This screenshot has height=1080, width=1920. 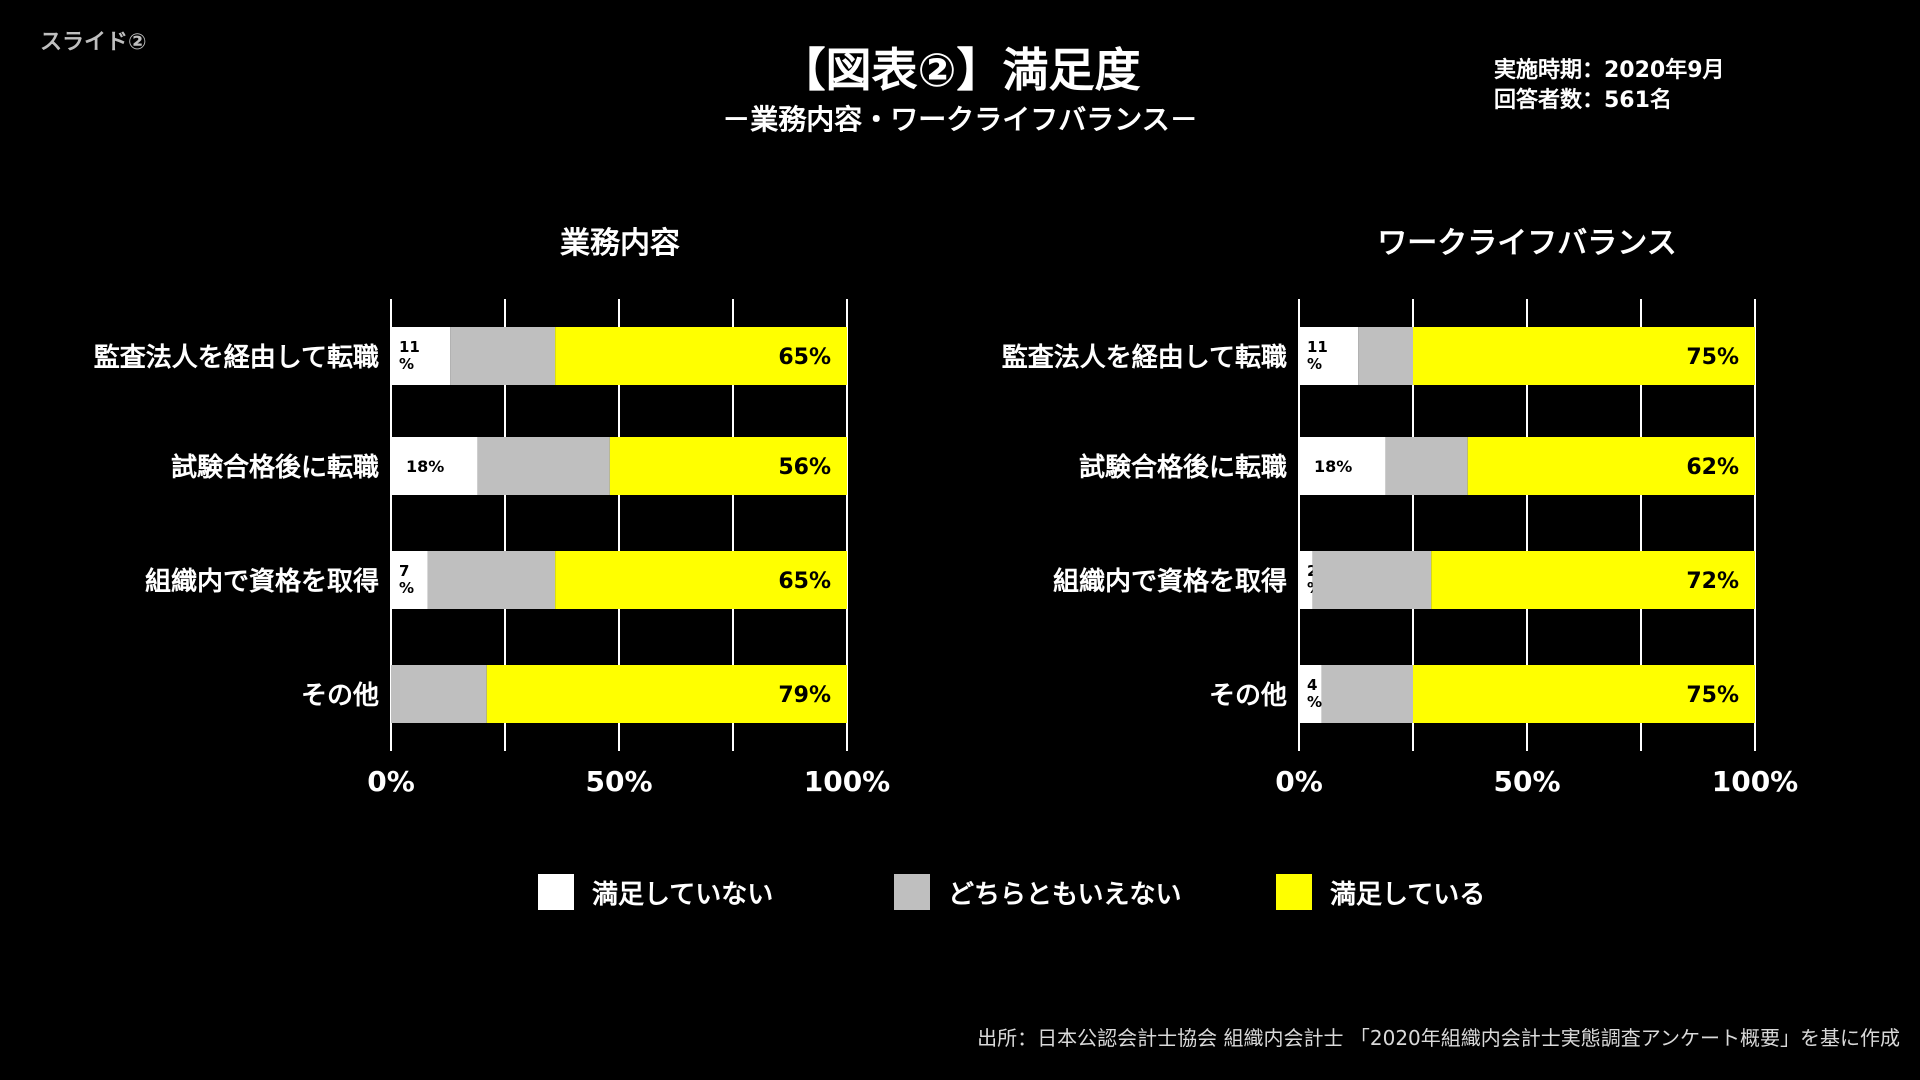 What do you see at coordinates (1527, 243) in the screenshot?
I see `chart-title-wlb: ワークライフバランス` at bounding box center [1527, 243].